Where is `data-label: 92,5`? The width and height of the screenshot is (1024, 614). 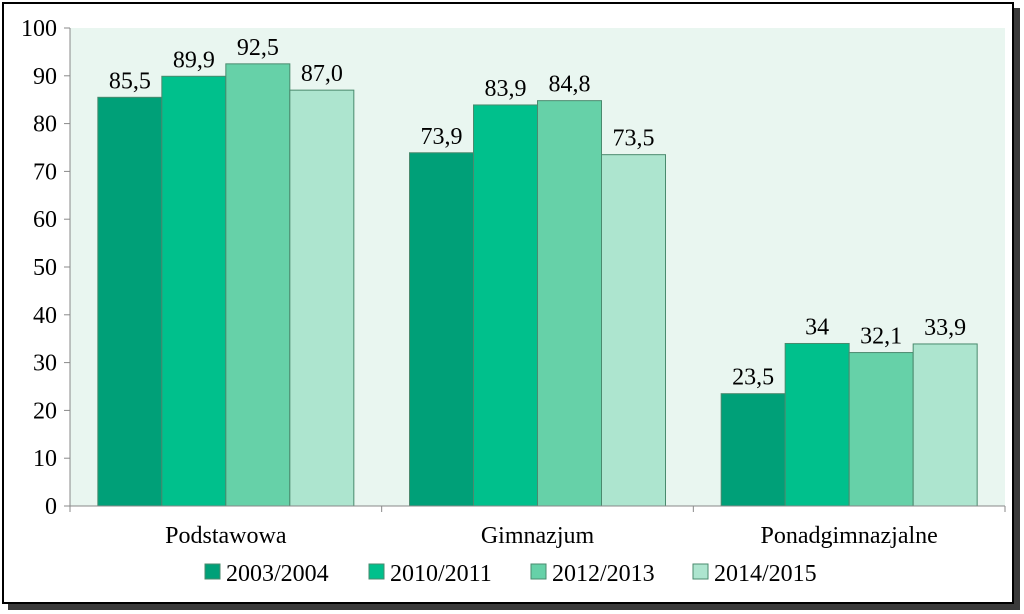
data-label: 92,5 is located at coordinates (258, 48).